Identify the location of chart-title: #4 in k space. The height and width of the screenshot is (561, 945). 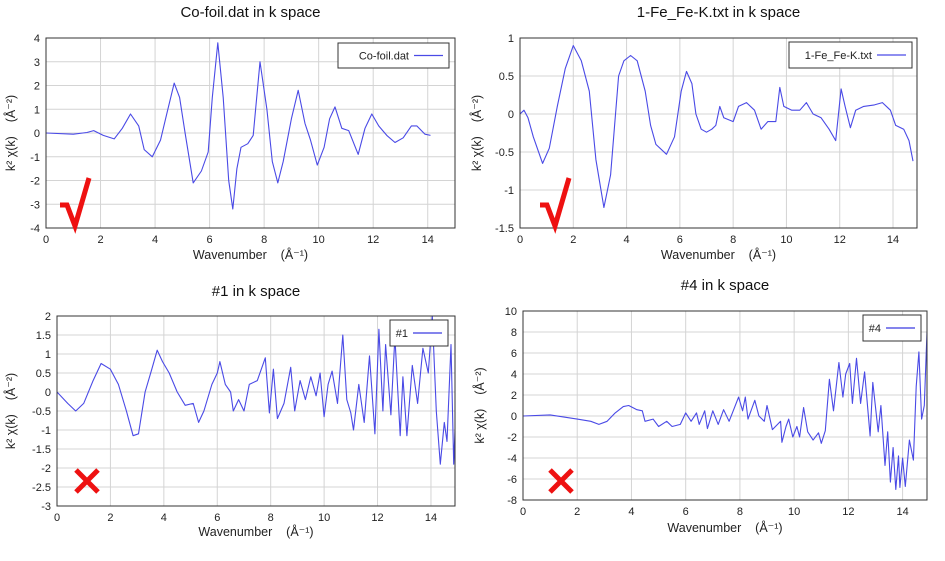
(725, 285).